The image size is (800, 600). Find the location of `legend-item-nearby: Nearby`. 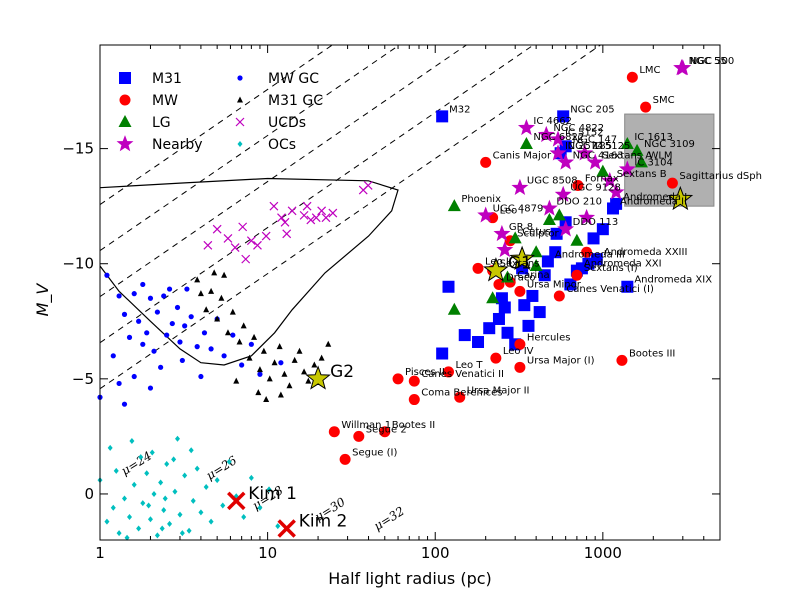

legend-item-nearby: Nearby is located at coordinates (159, 144).